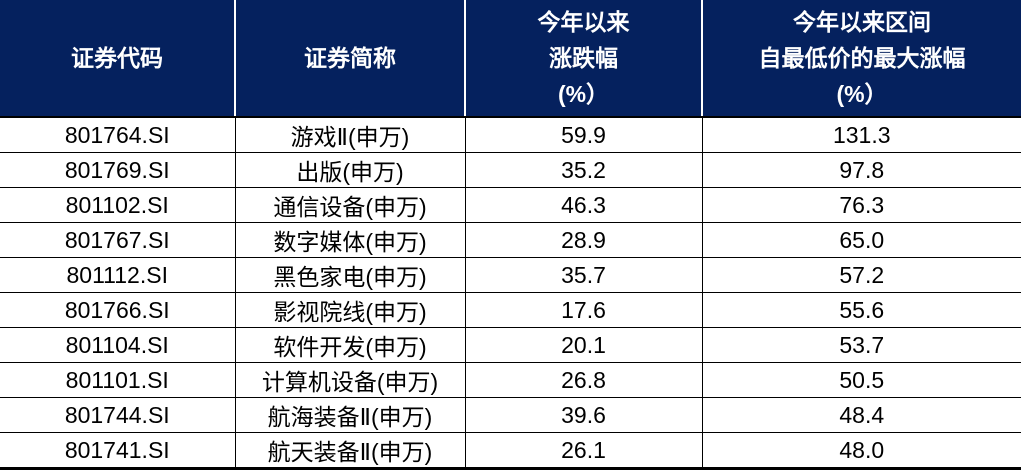  Describe the element at coordinates (117, 415) in the screenshot. I see `cell-security-code: 801744.SI` at that location.